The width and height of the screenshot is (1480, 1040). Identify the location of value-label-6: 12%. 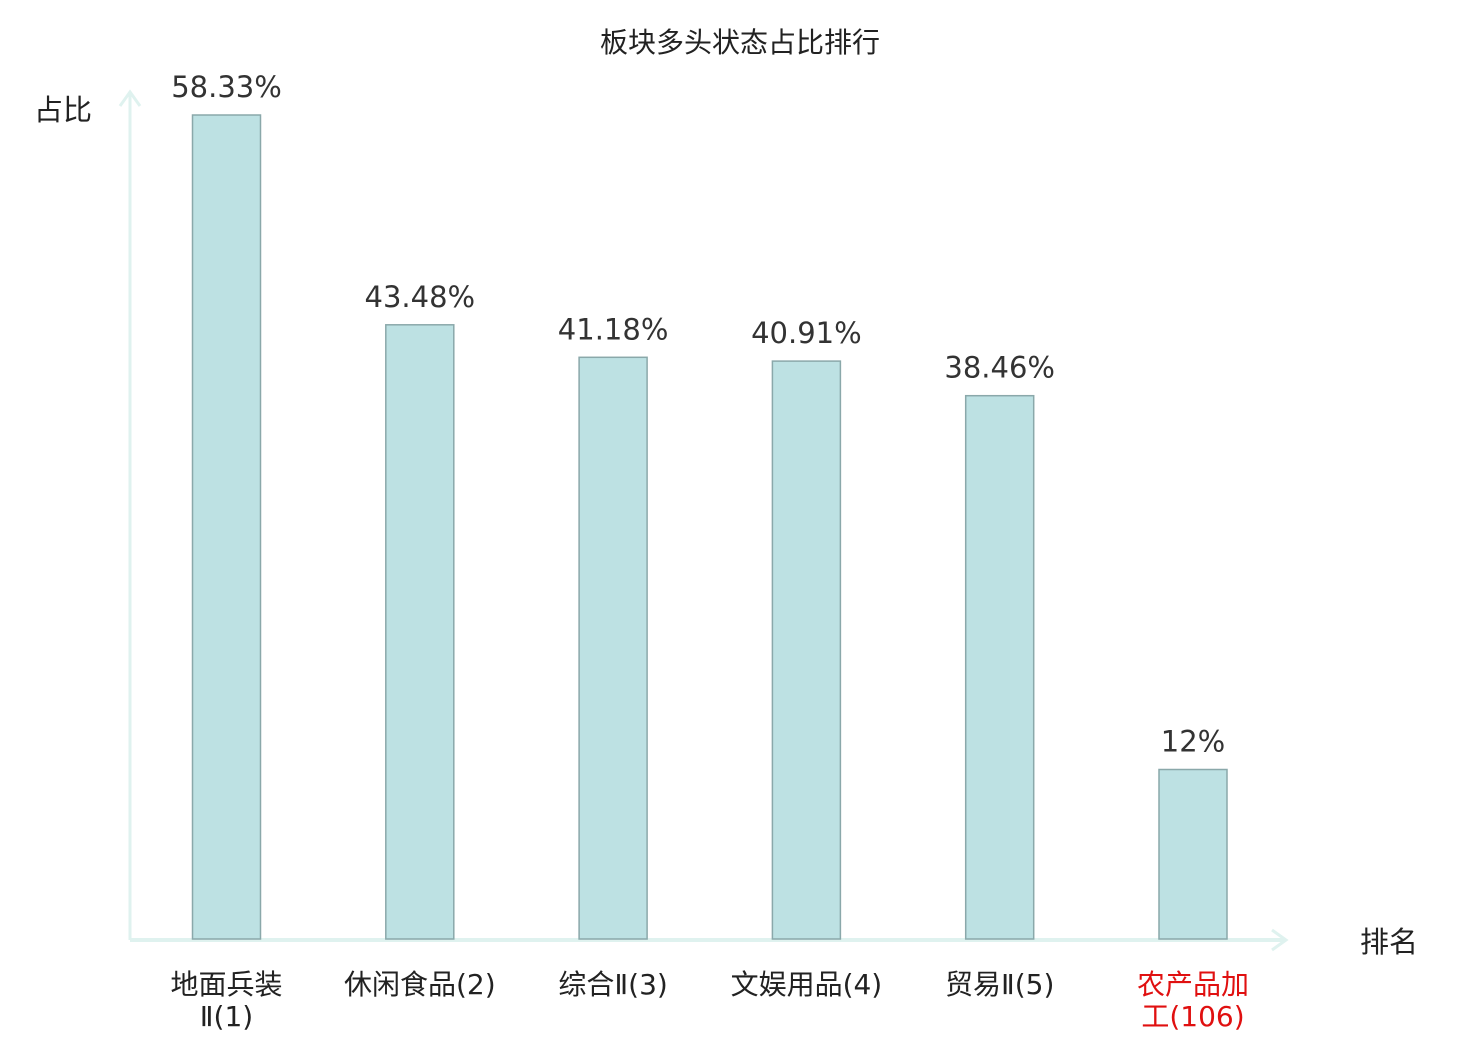
(1193, 742).